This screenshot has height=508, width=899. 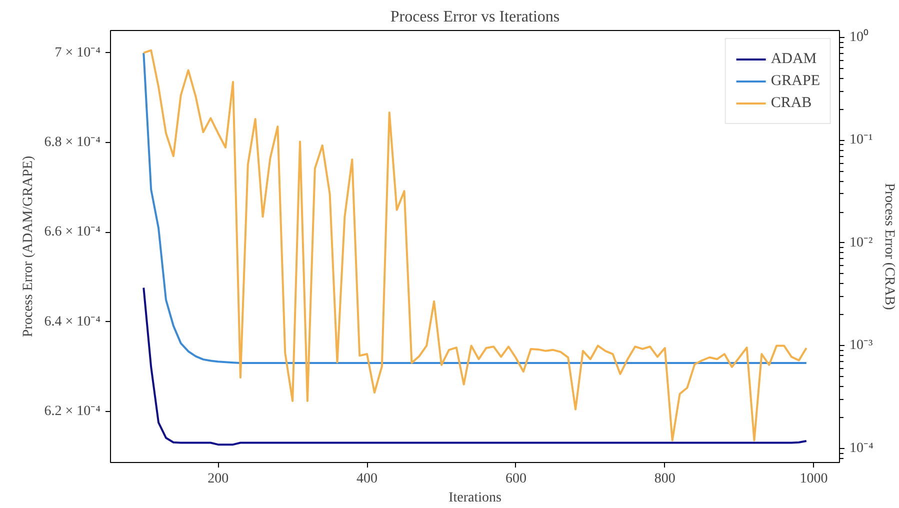 What do you see at coordinates (475, 17) in the screenshot?
I see `chart-title: Process Error vs Iterations` at bounding box center [475, 17].